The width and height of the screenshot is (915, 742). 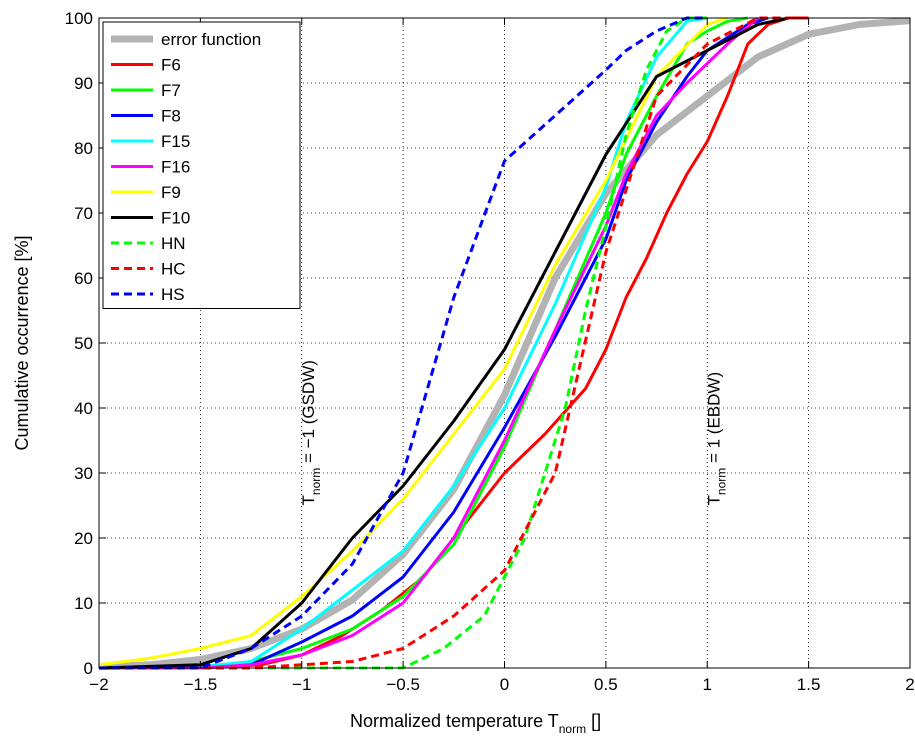 What do you see at coordinates (173, 269) in the screenshot?
I see `legend-label: HC` at bounding box center [173, 269].